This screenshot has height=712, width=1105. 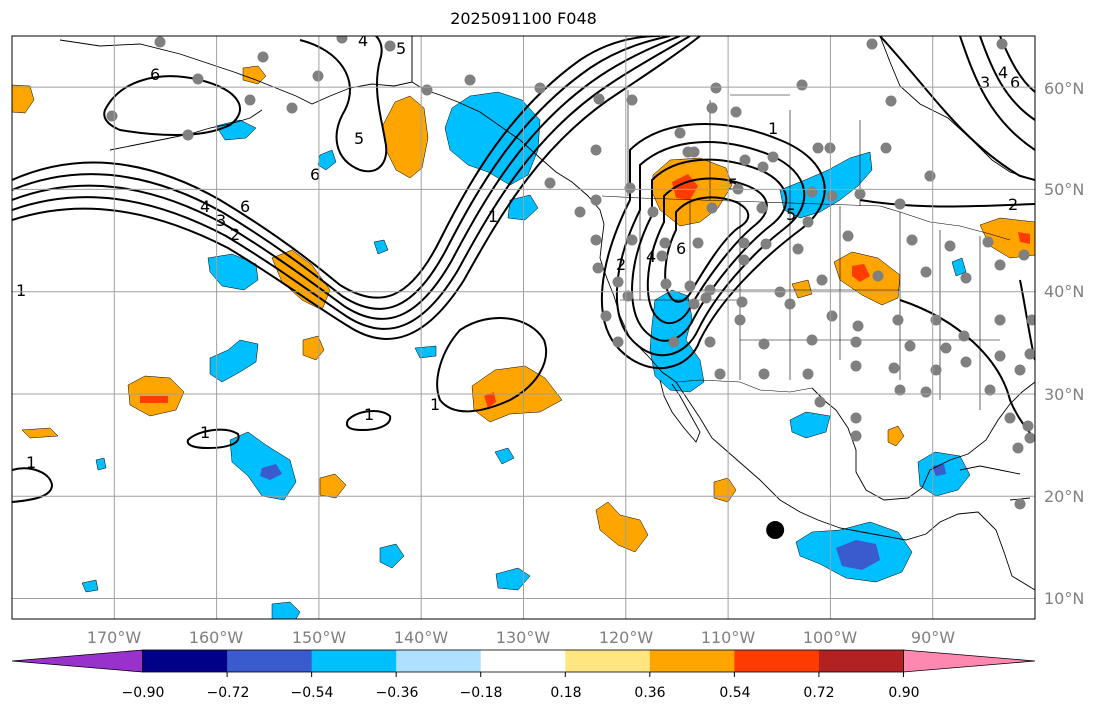 I want to click on longitude-label: 100°W, so click(x=830, y=637).